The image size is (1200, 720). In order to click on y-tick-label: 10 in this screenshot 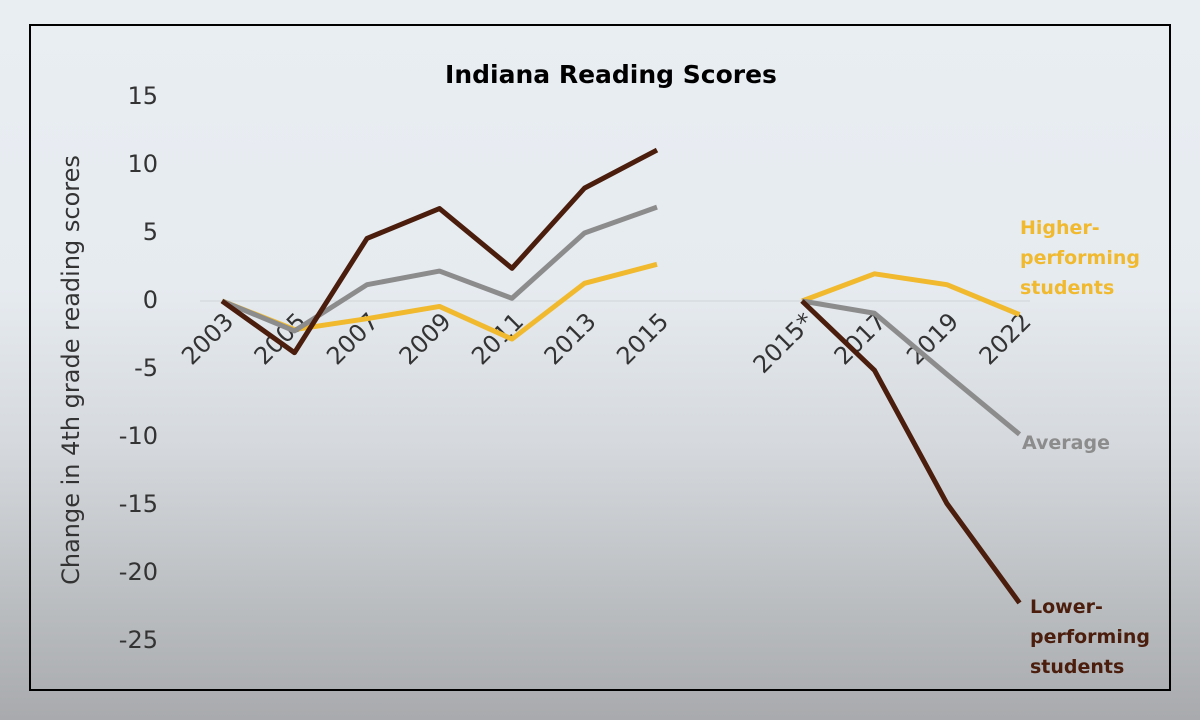, I will do `click(142, 164)`.